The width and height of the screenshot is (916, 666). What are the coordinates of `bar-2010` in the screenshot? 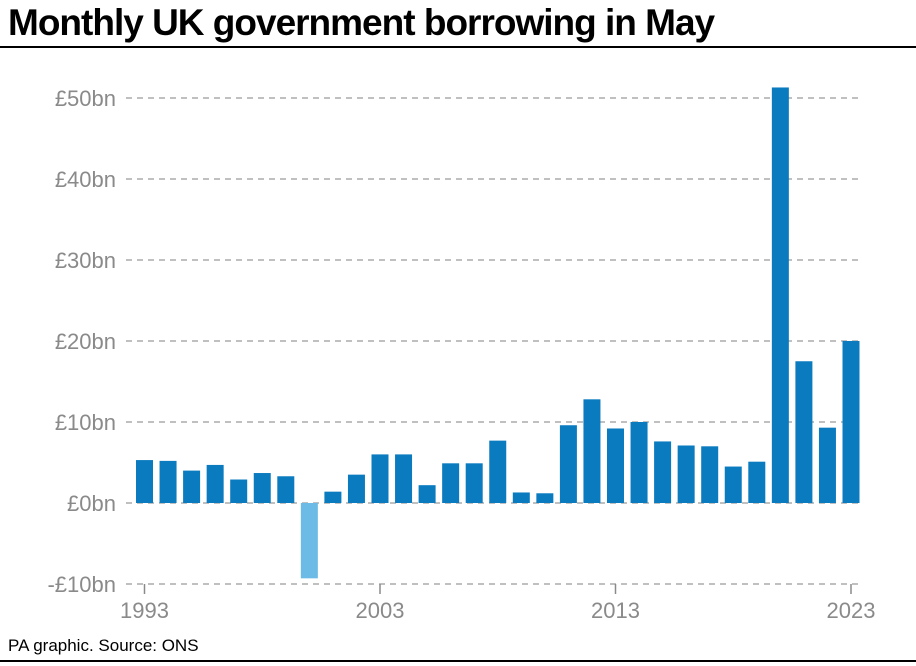 It's located at (545, 498).